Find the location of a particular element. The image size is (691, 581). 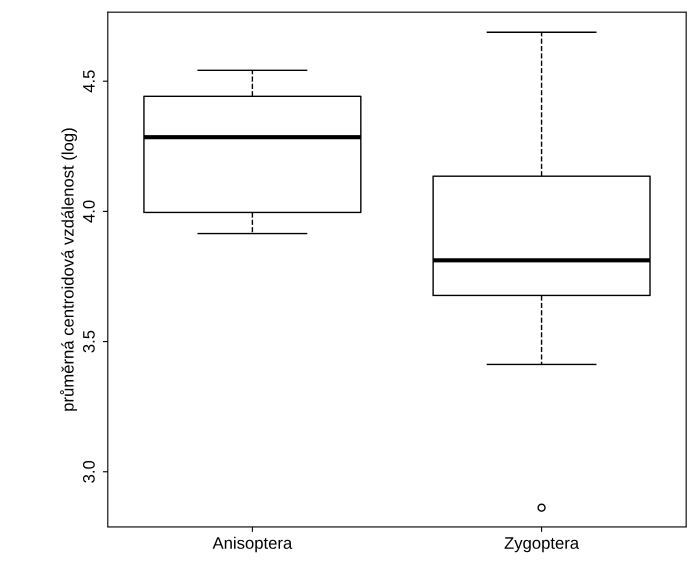

y-tick-label: 4.5 is located at coordinates (89, 81).